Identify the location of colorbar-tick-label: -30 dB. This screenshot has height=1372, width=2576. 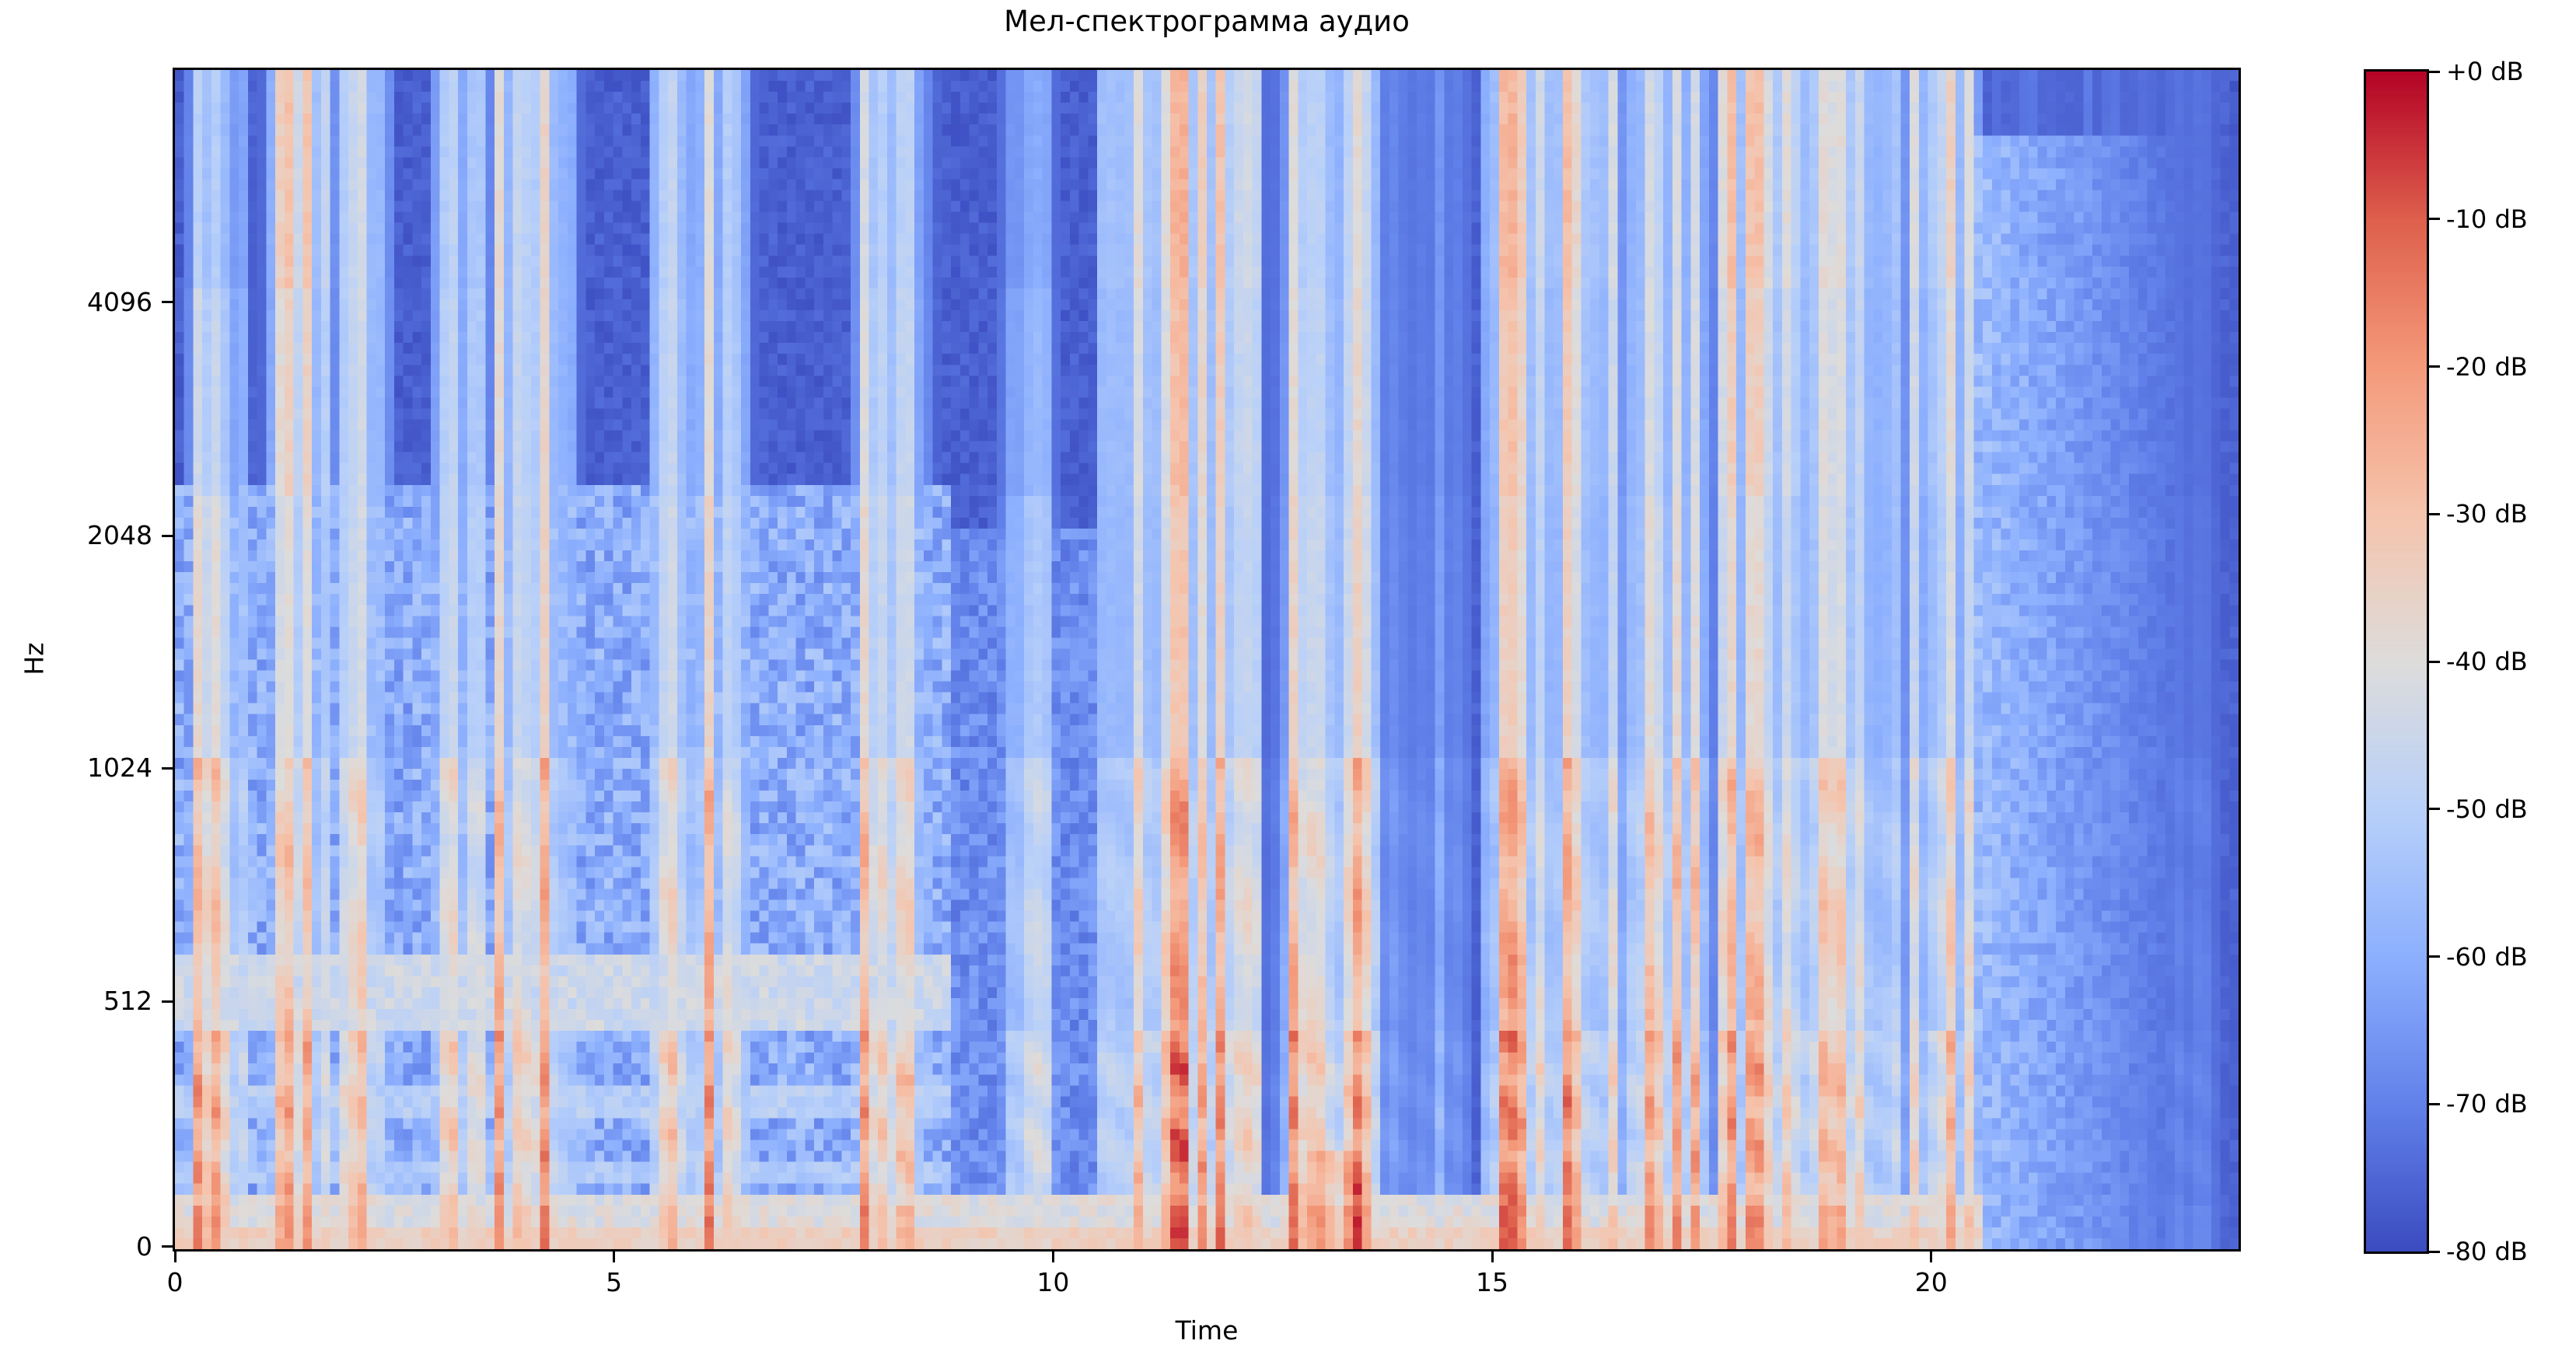
(2487, 514).